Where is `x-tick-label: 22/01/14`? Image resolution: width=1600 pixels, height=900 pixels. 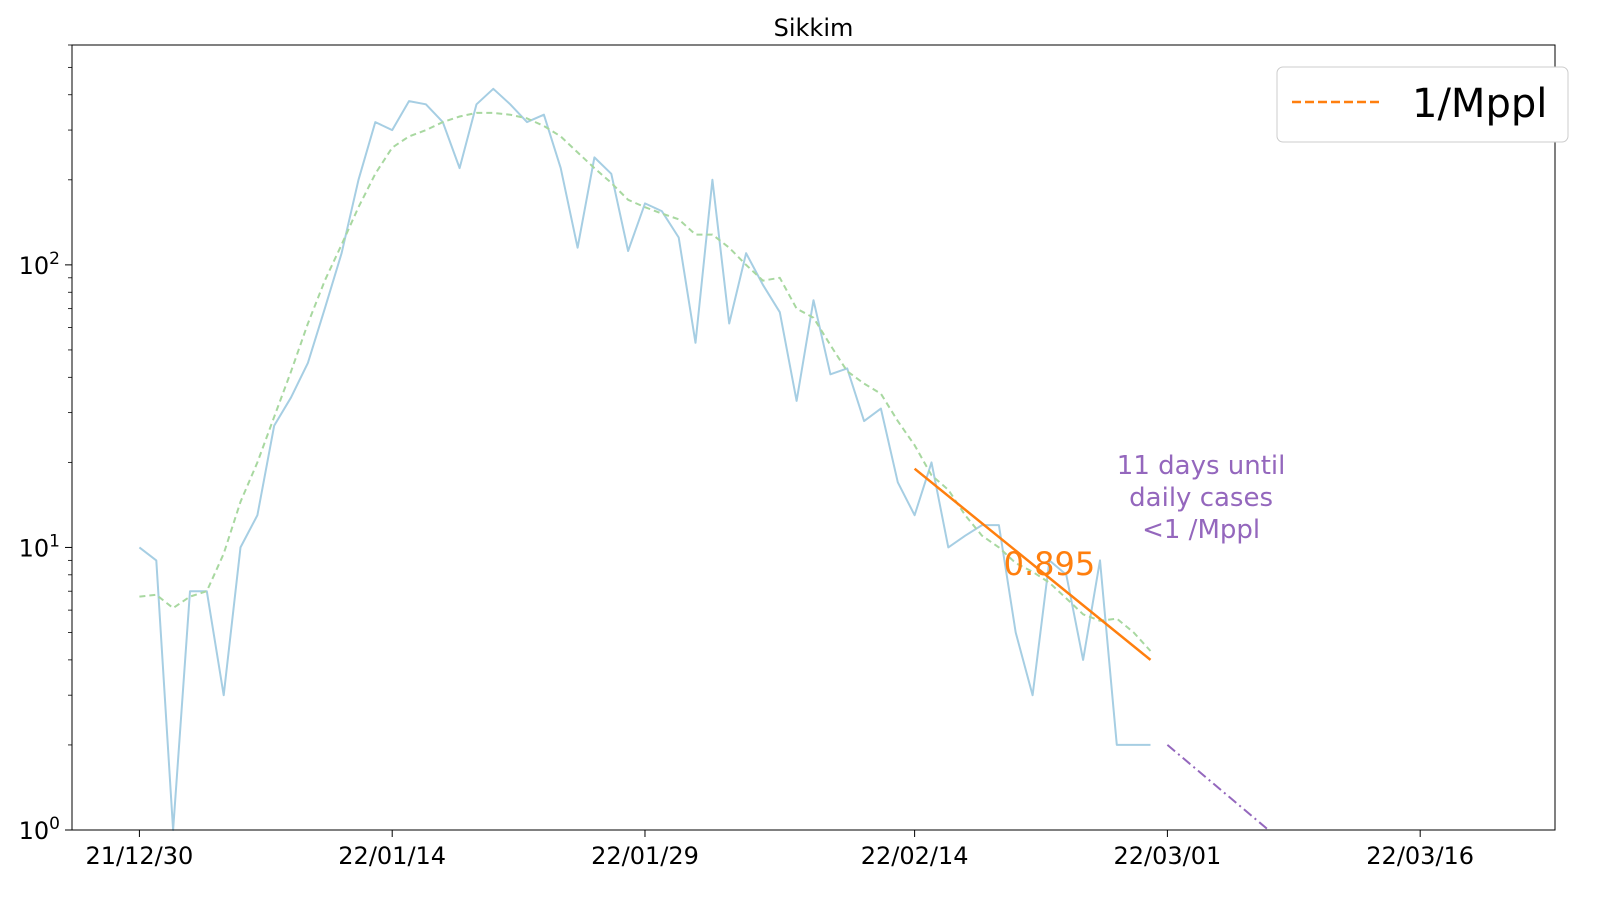
x-tick-label: 22/01/14 is located at coordinates (392, 856).